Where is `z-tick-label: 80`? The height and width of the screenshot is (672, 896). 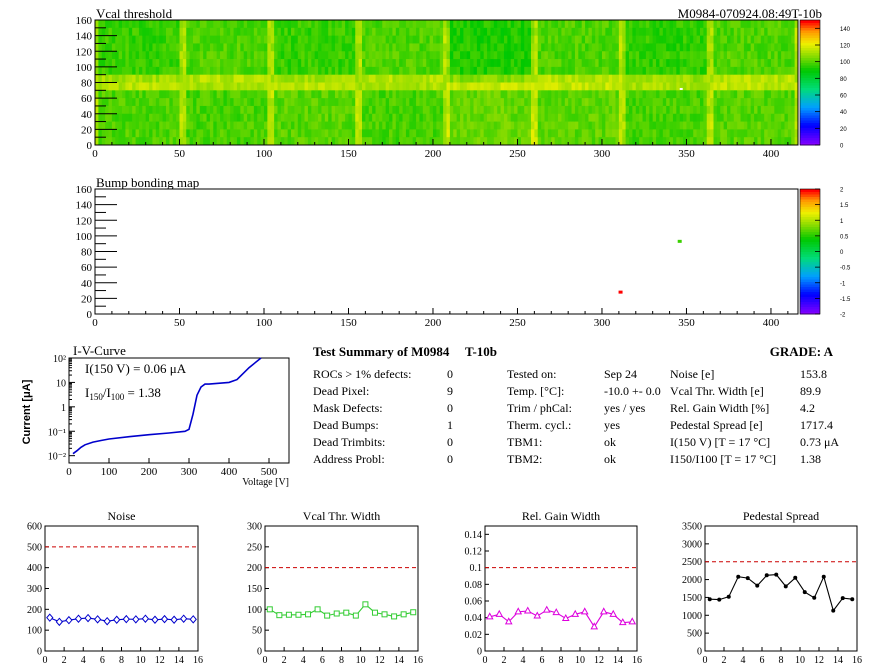
z-tick-label: 80 is located at coordinates (843, 80).